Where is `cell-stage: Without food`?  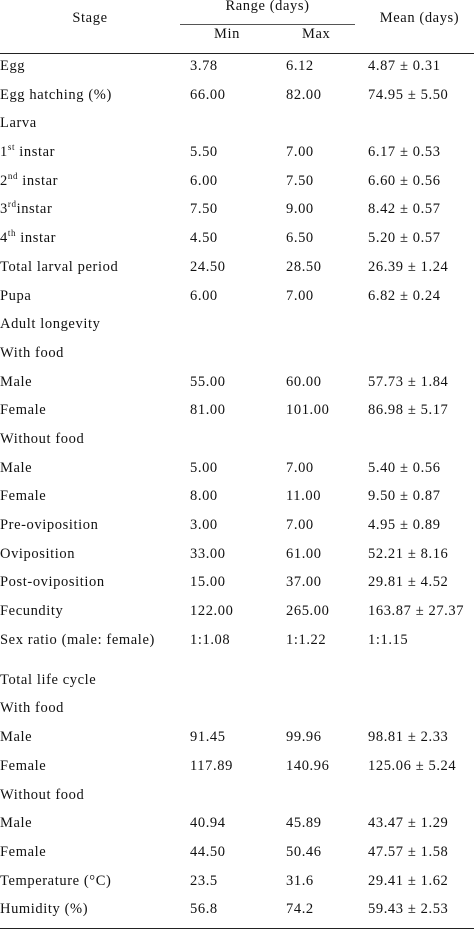 cell-stage: Without food is located at coordinates (42, 794).